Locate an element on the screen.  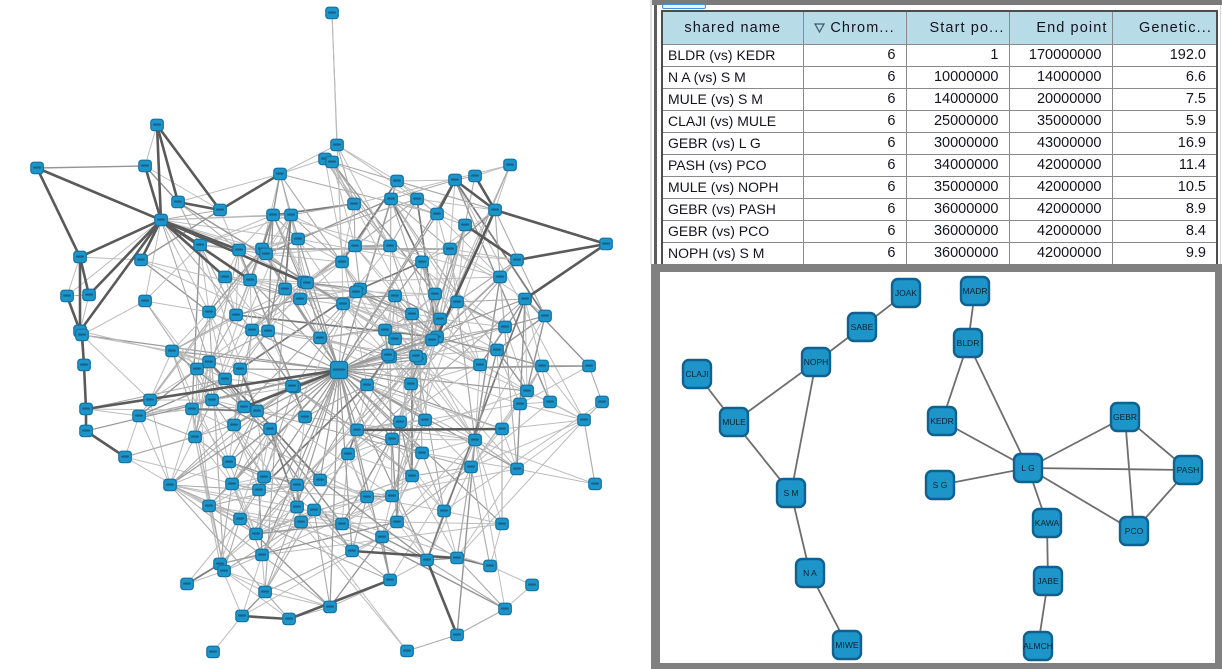
svg-text: S G is located at coordinates (940, 485).